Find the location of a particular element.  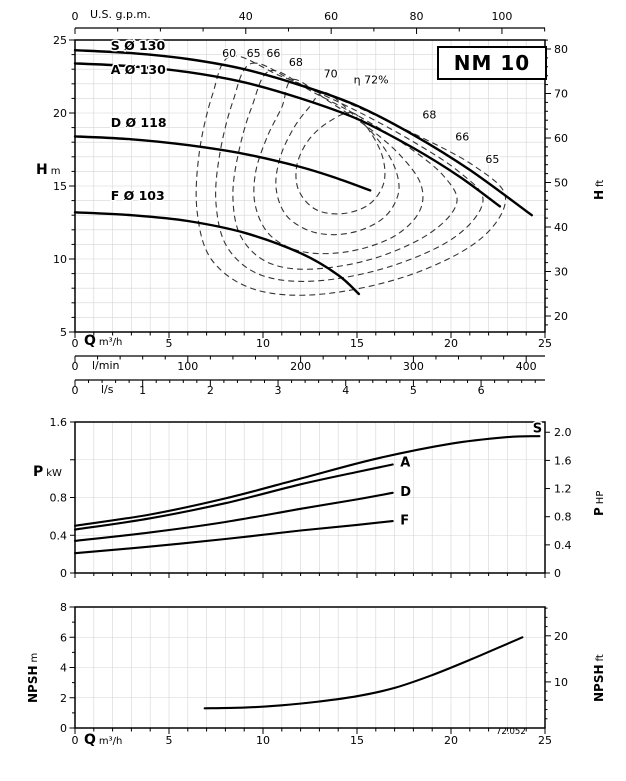

curve-label-F: F Ø 103 is located at coordinates (138, 195).